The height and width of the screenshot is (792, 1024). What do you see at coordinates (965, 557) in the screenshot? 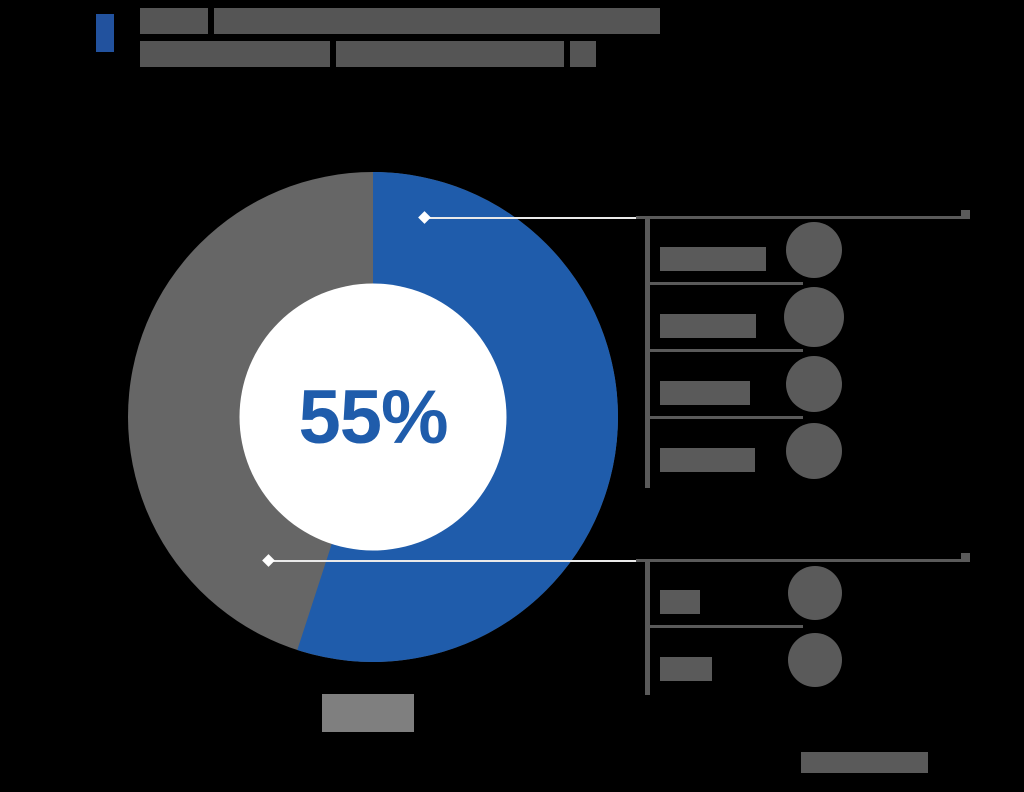
I see `leader-line-bottom-cap` at bounding box center [965, 557].